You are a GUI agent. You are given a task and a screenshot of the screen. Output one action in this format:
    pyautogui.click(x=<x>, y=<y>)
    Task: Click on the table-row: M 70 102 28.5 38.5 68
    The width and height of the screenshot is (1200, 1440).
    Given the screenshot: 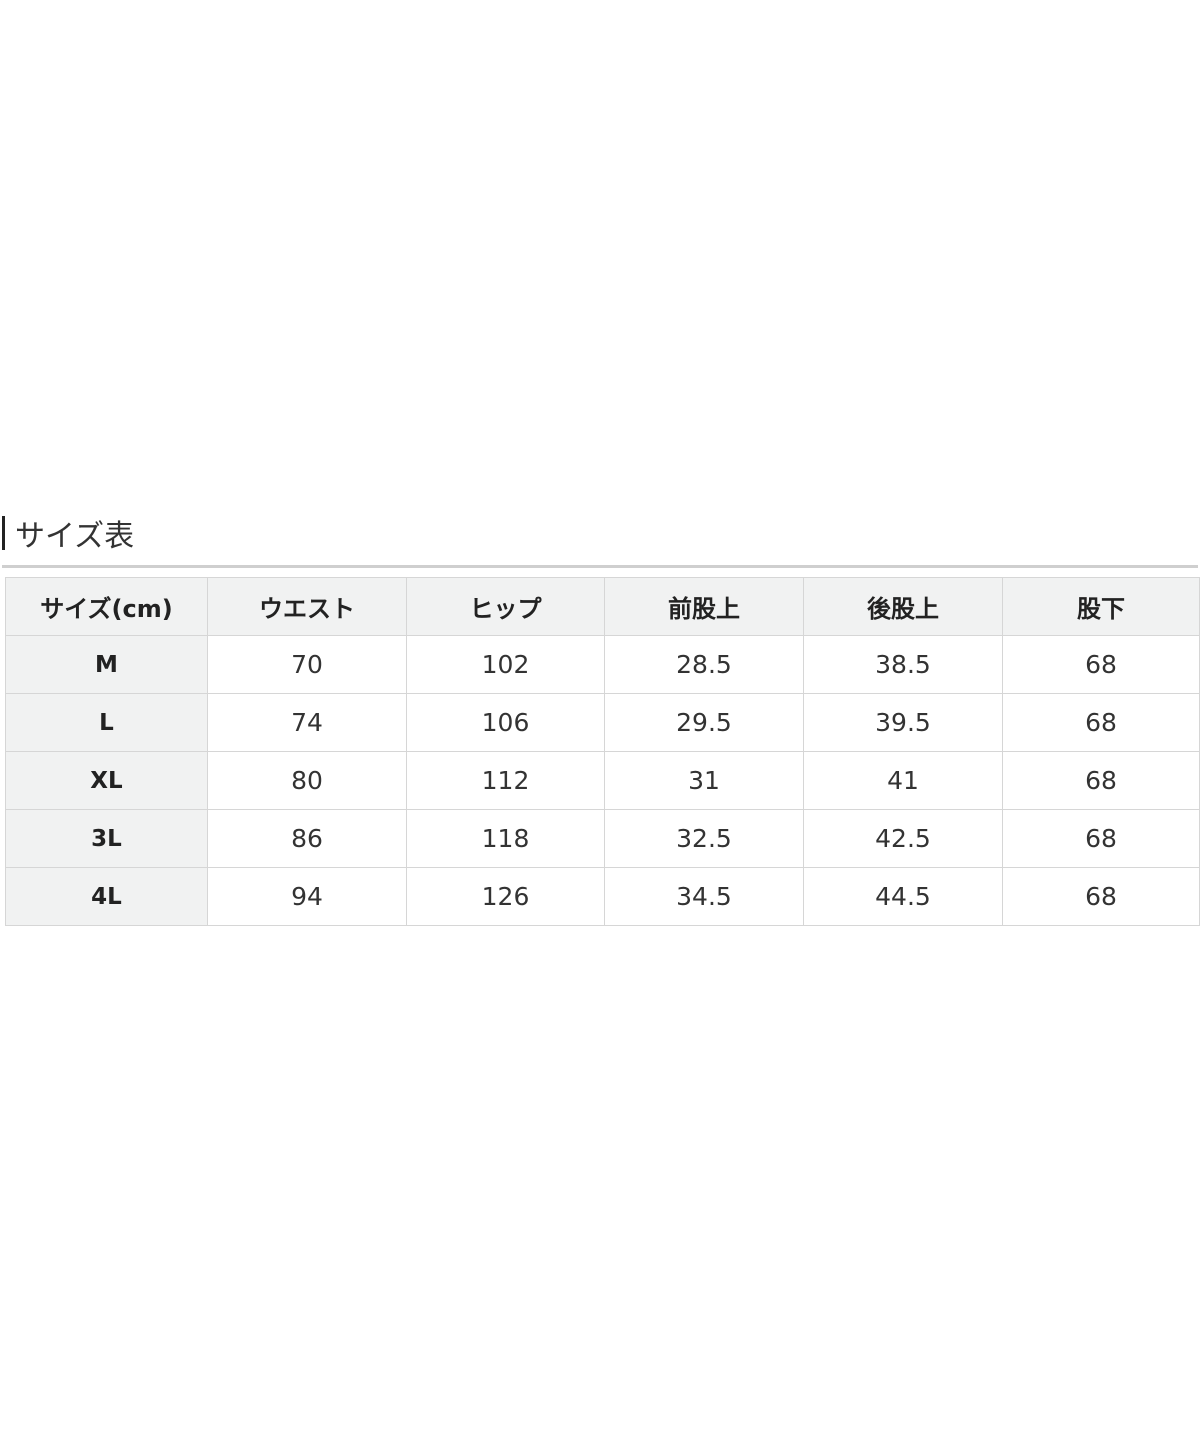 What is the action you would take?
    pyautogui.click(x=602, y=664)
    